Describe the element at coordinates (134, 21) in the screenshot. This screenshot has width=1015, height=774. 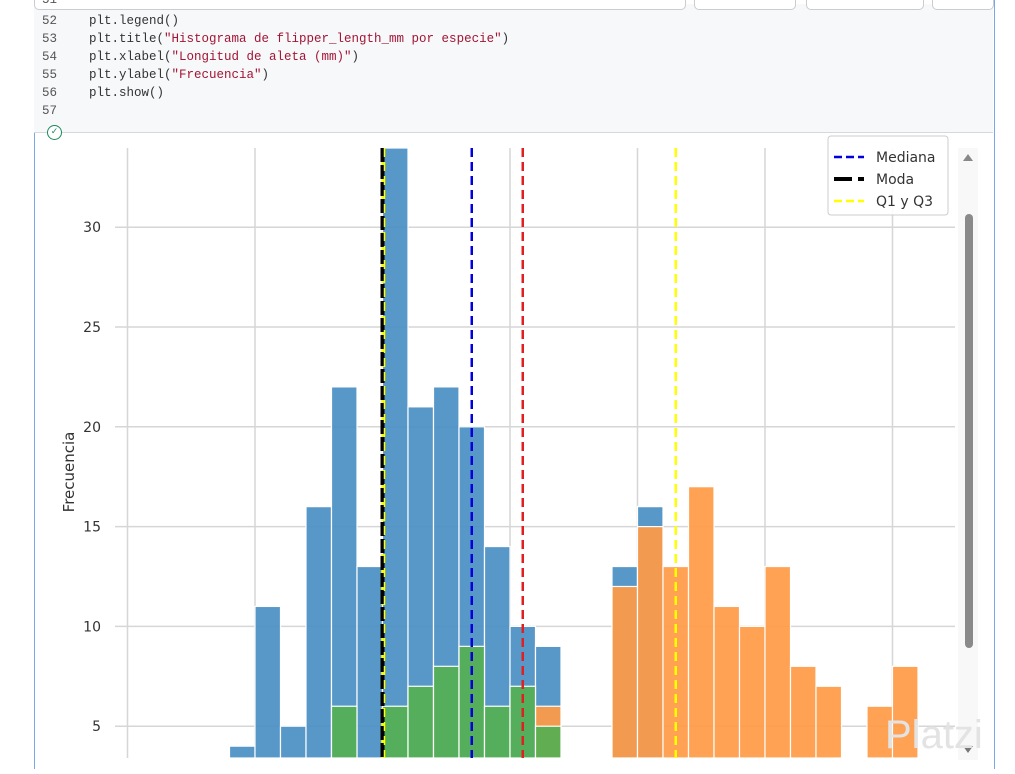
I see `code-text: plt.legend()` at that location.